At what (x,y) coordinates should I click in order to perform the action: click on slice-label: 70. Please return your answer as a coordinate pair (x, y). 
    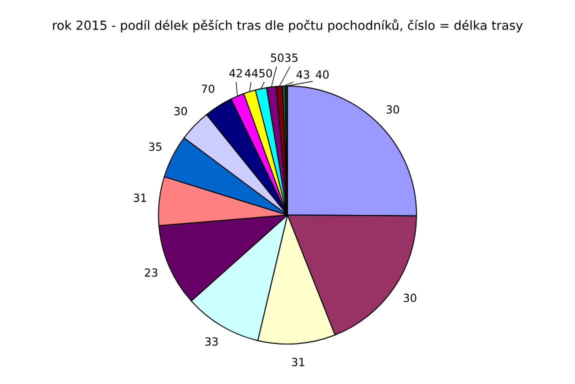
    Looking at the image, I should click on (208, 88).